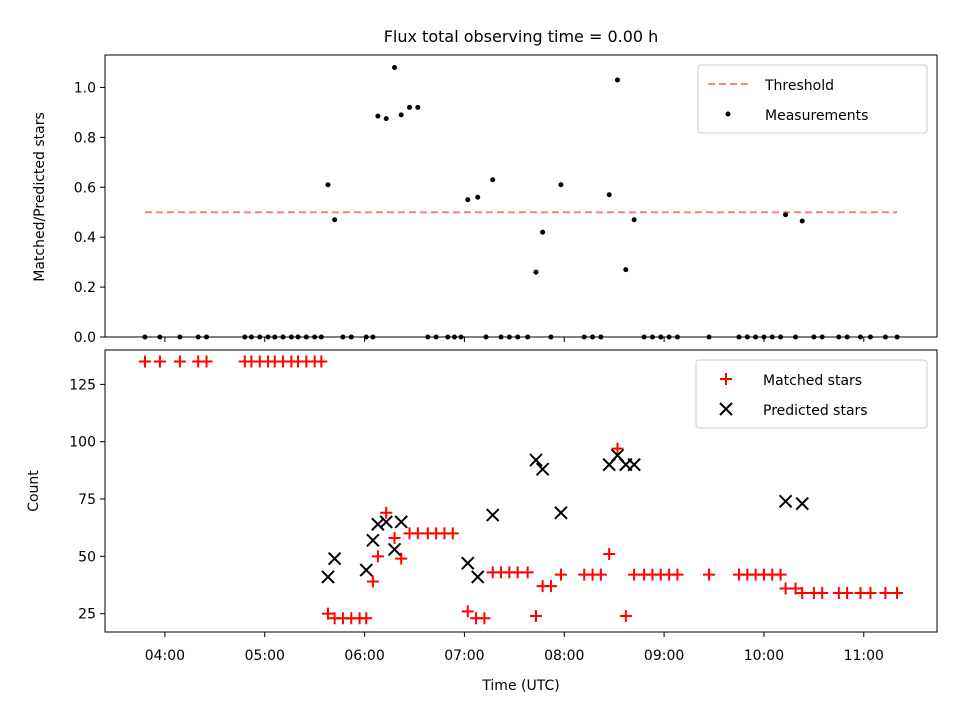 The width and height of the screenshot is (960, 724). What do you see at coordinates (464, 656) in the screenshot?
I see `x-tick-label: 07:00` at bounding box center [464, 656].